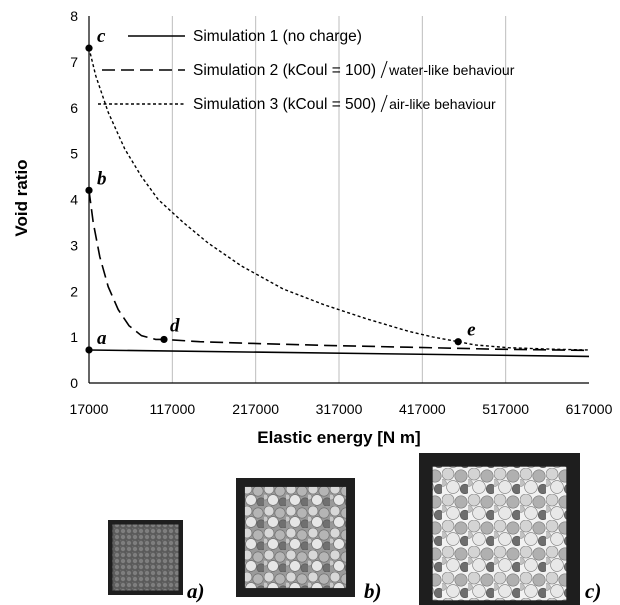  I want to click on panel-1-particles, so click(145, 557).